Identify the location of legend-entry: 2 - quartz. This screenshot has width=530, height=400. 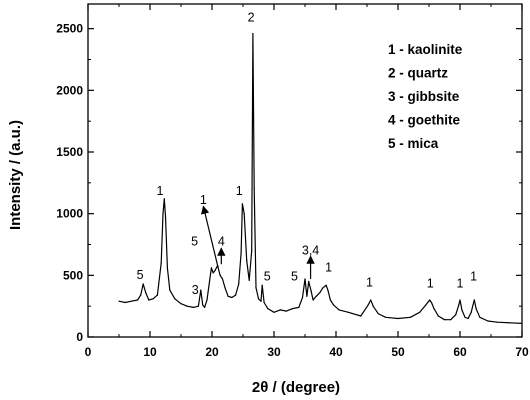
(418, 73).